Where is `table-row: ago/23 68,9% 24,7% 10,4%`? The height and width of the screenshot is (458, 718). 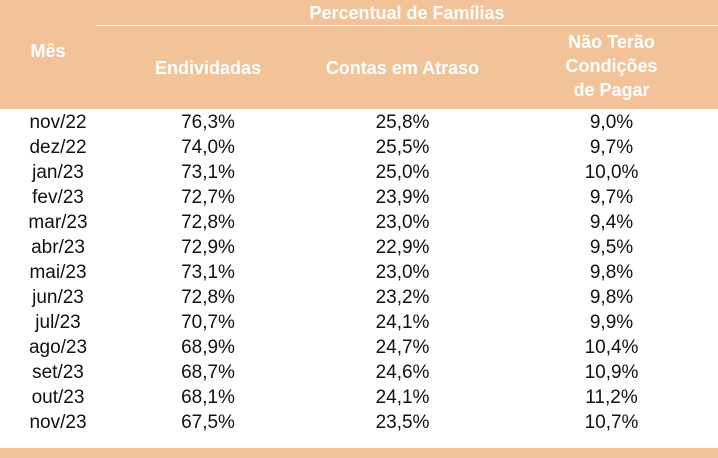 table-row: ago/23 68,9% 24,7% 10,4% is located at coordinates (359, 347).